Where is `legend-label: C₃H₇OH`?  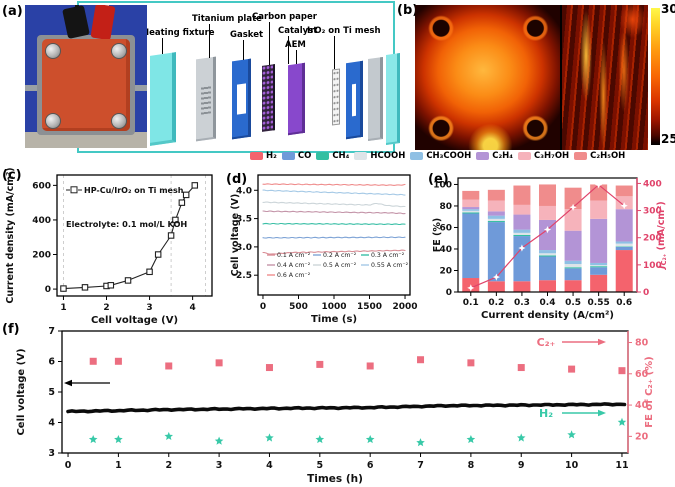
legend-label: C₃H₇OH is located at coordinates (552, 156).